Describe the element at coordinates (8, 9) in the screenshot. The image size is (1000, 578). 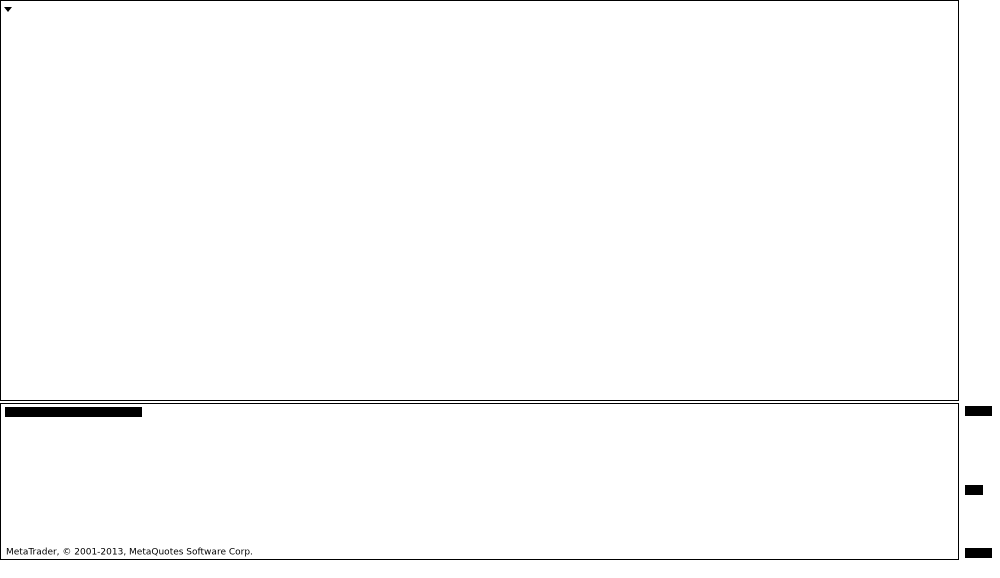
I see `menu-arrow` at that location.